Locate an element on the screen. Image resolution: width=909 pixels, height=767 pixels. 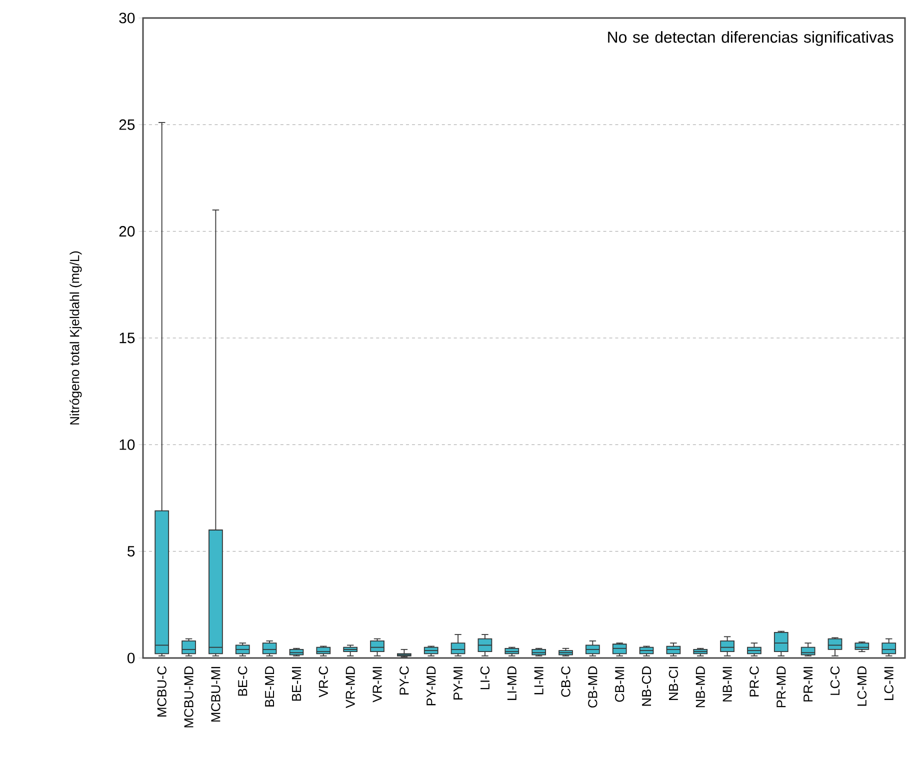
y-tick-label: 5 is located at coordinates (131, 551).